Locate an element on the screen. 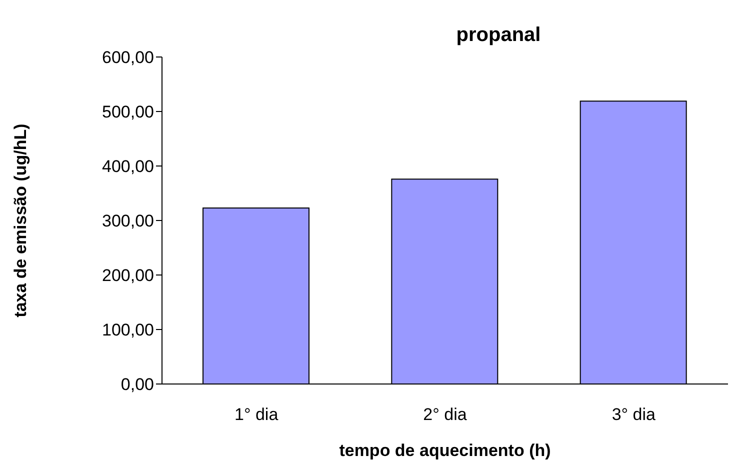 The width and height of the screenshot is (736, 472). chart-title: propanal is located at coordinates (498, 35).